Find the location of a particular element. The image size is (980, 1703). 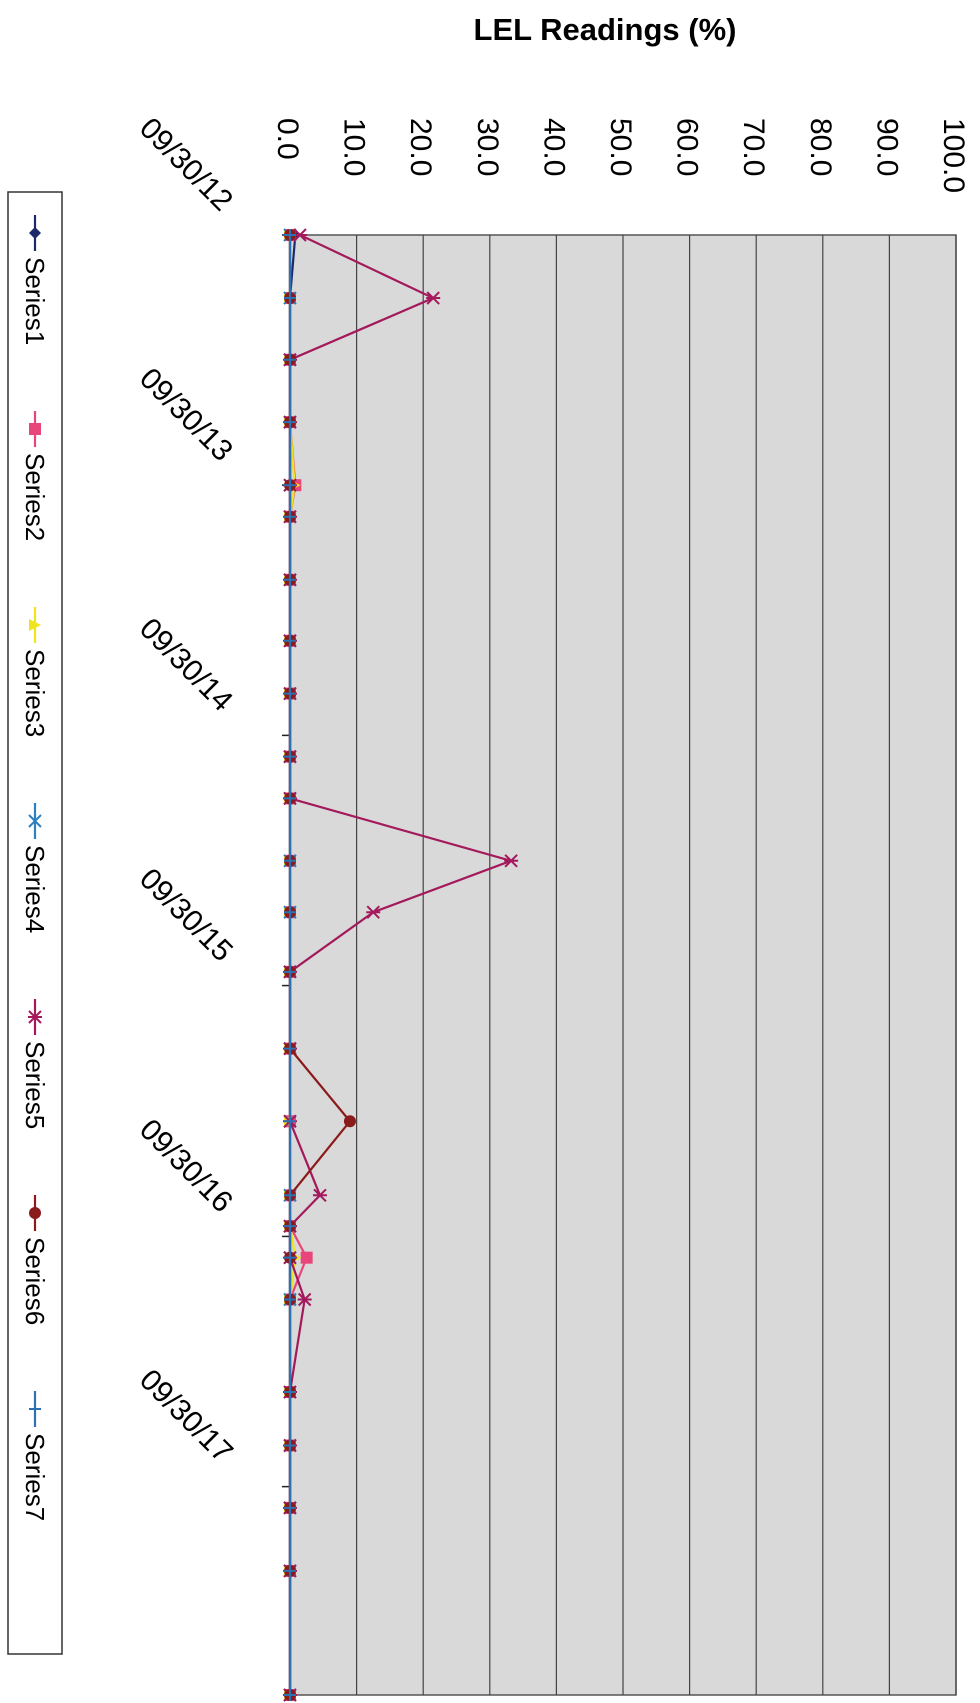

x-tick-label: 09/30/16 is located at coordinates (186, 1166).